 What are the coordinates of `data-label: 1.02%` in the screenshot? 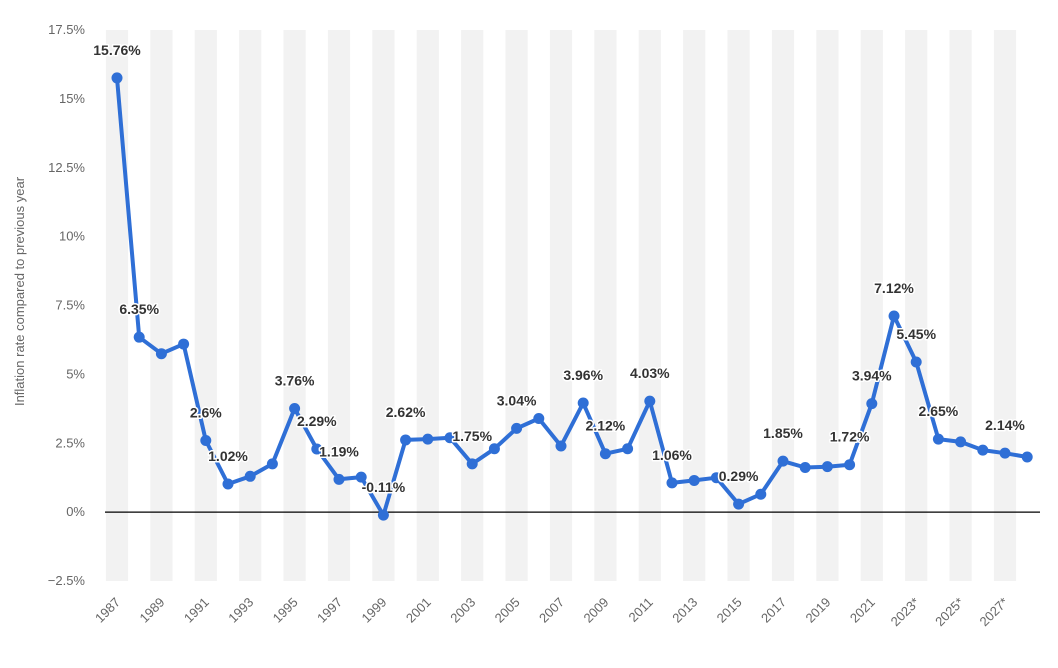 It's located at (228, 456).